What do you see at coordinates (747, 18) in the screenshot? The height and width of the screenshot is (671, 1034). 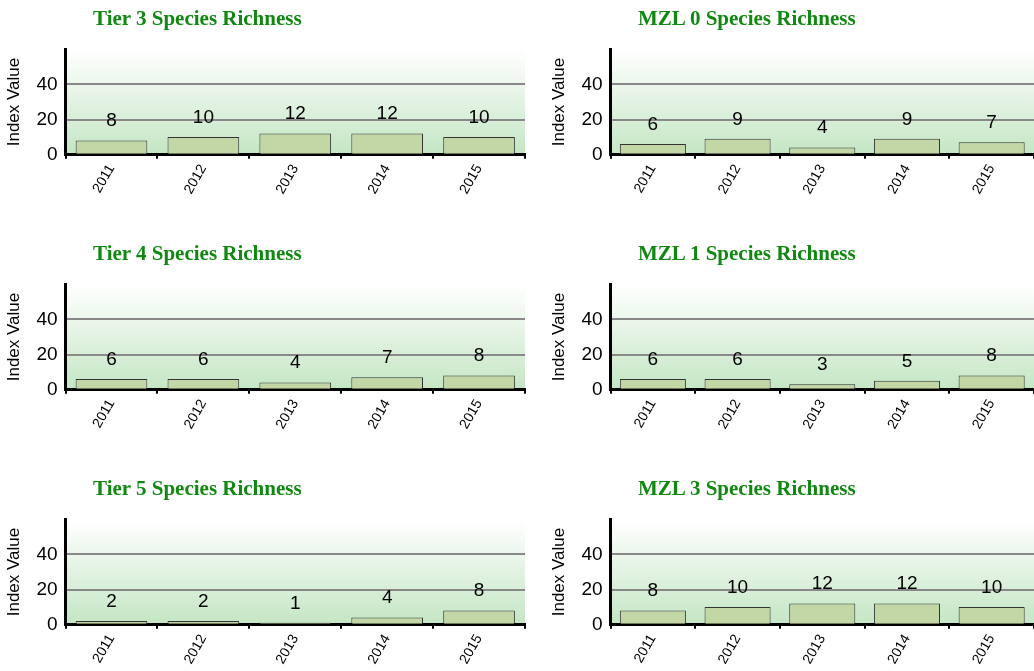 I see `chart-title: MZL 0 Species Richness` at bounding box center [747, 18].